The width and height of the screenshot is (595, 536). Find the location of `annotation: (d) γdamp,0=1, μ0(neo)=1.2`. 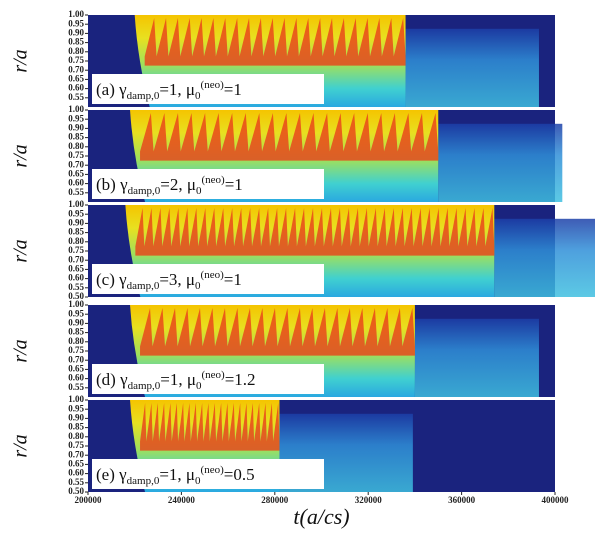

annotation: (d) γdamp,0=1, μ0(neo)=1.2 is located at coordinates (176, 380).